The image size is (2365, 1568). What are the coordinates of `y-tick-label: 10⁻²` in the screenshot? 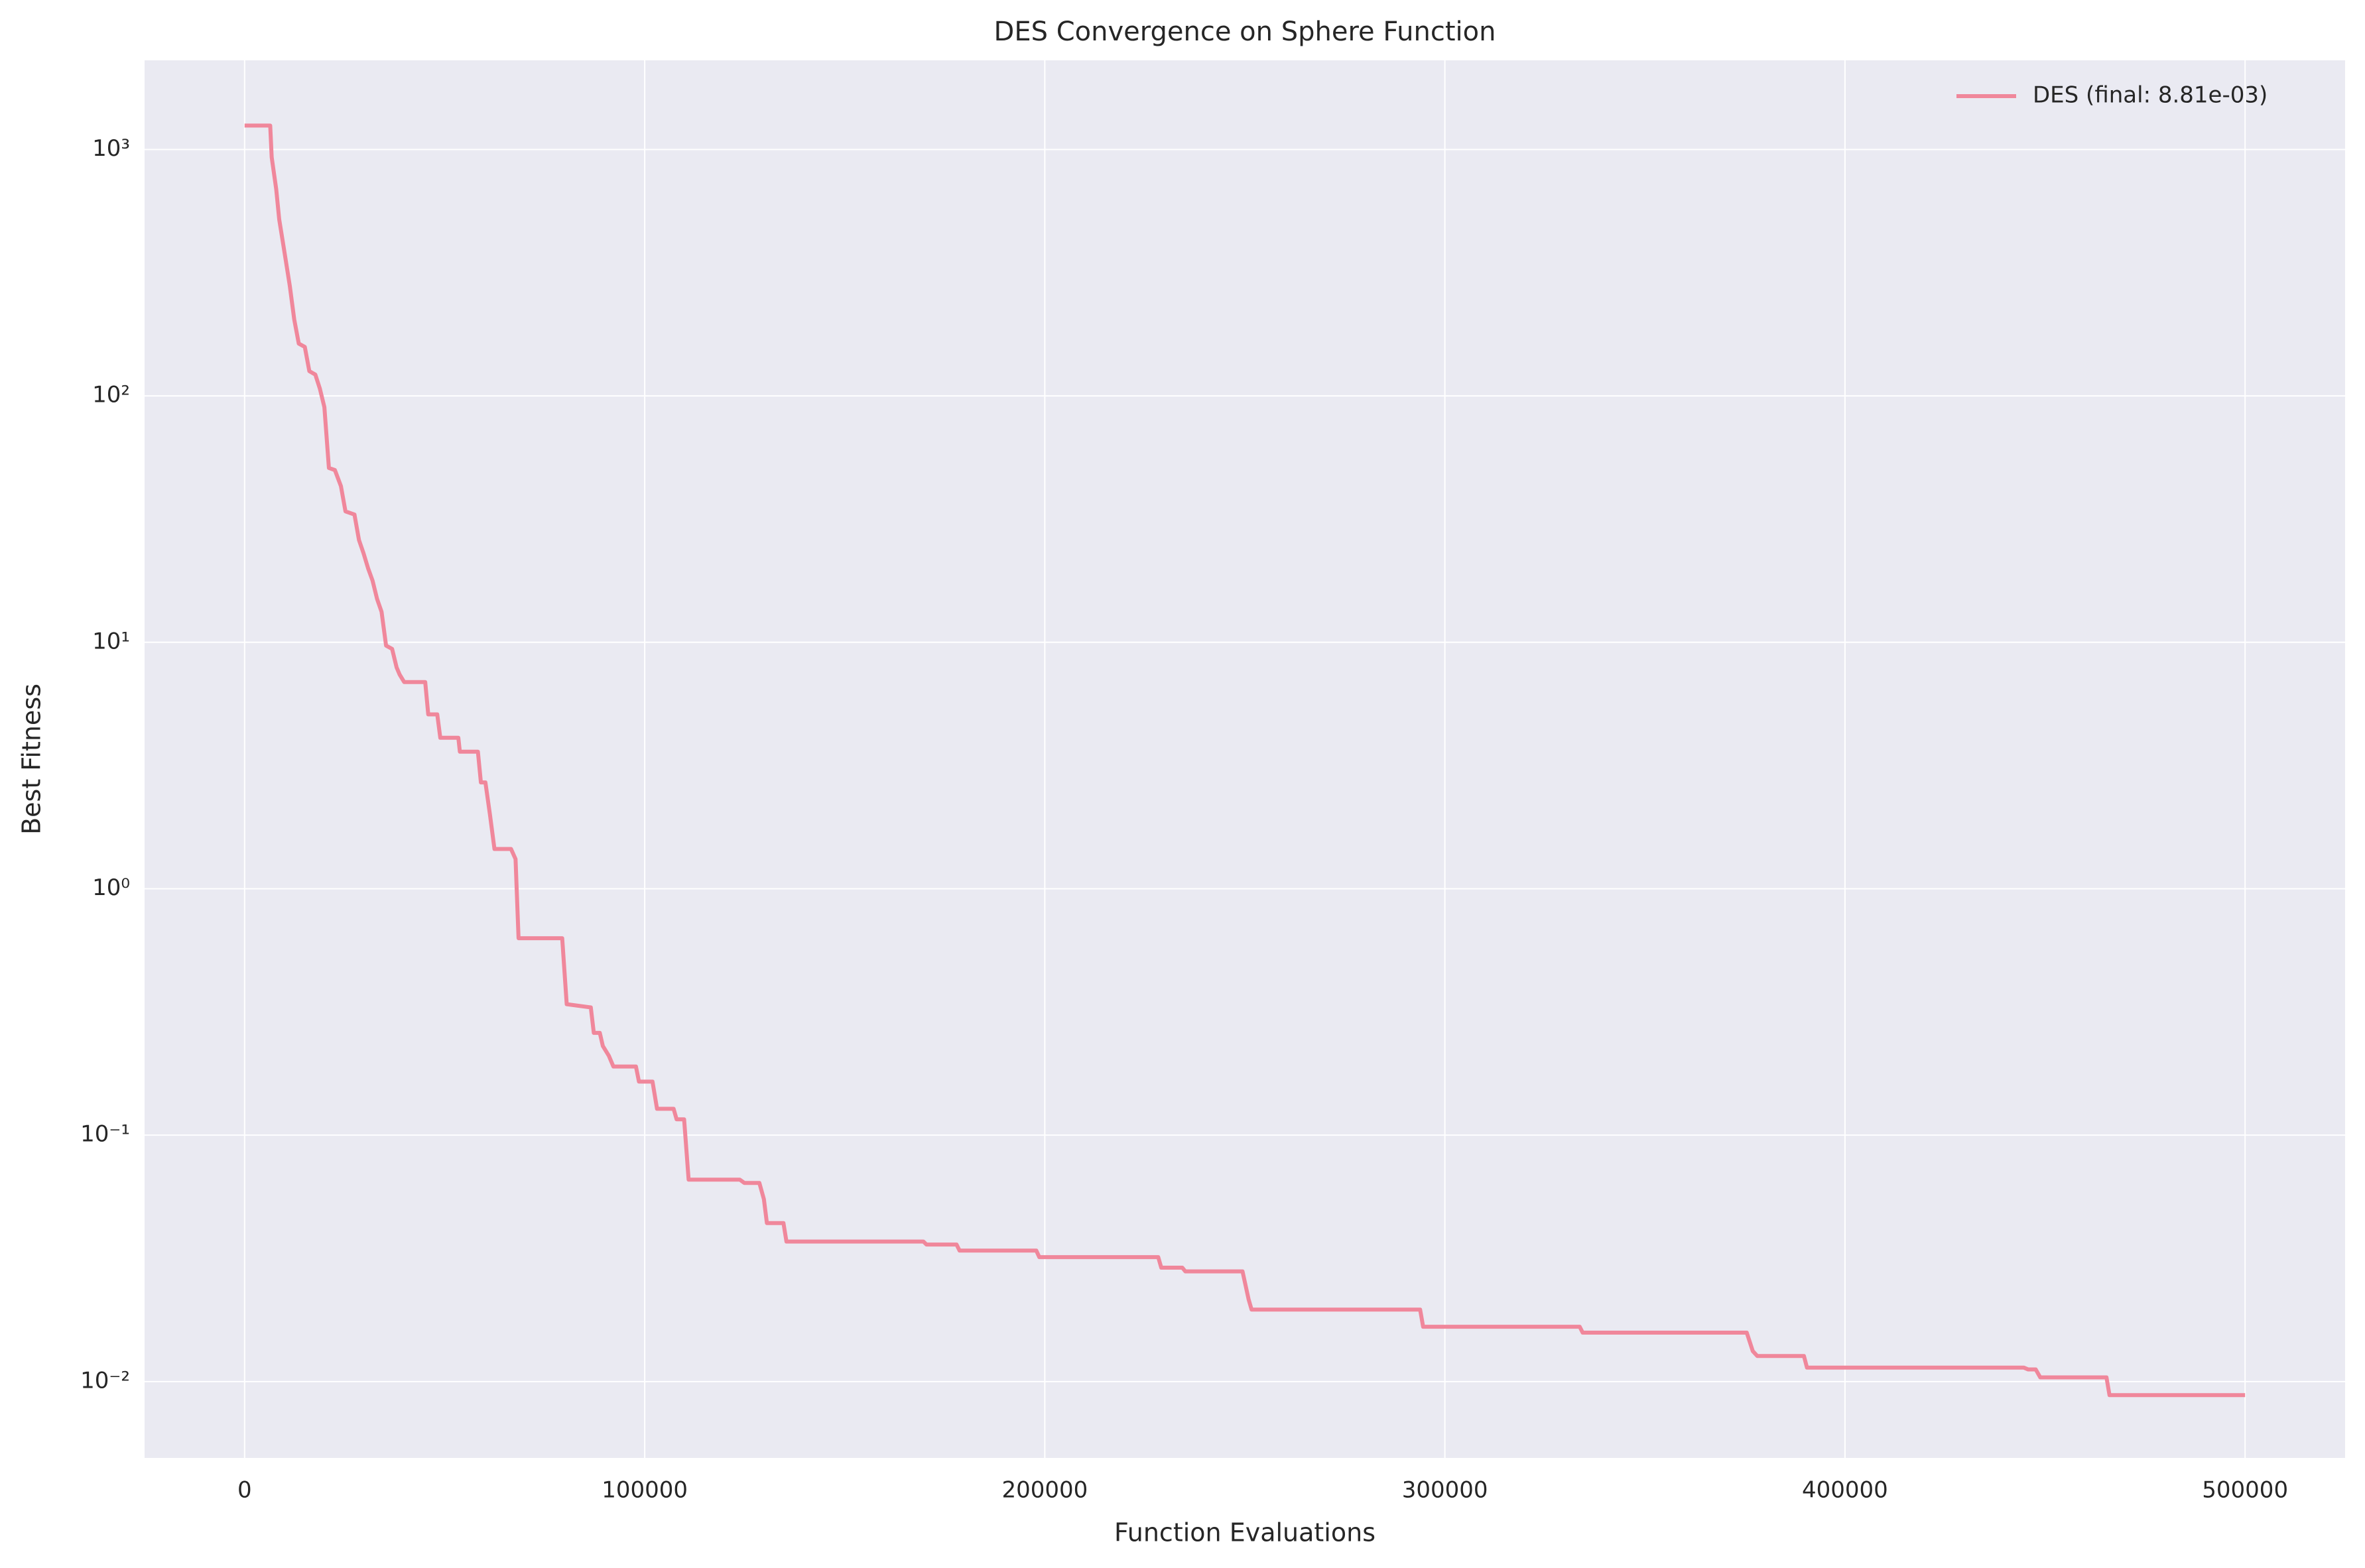 It's located at (105, 1380).